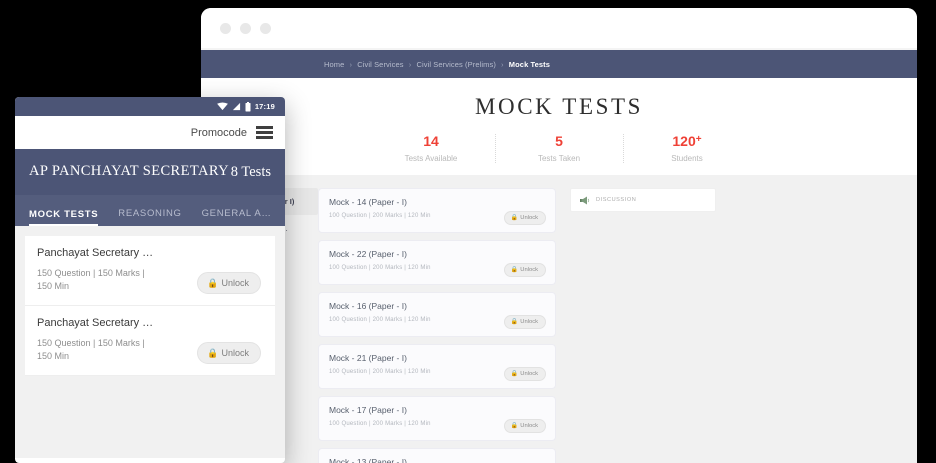  Describe the element at coordinates (222, 106) in the screenshot. I see `wifi-icon` at that location.